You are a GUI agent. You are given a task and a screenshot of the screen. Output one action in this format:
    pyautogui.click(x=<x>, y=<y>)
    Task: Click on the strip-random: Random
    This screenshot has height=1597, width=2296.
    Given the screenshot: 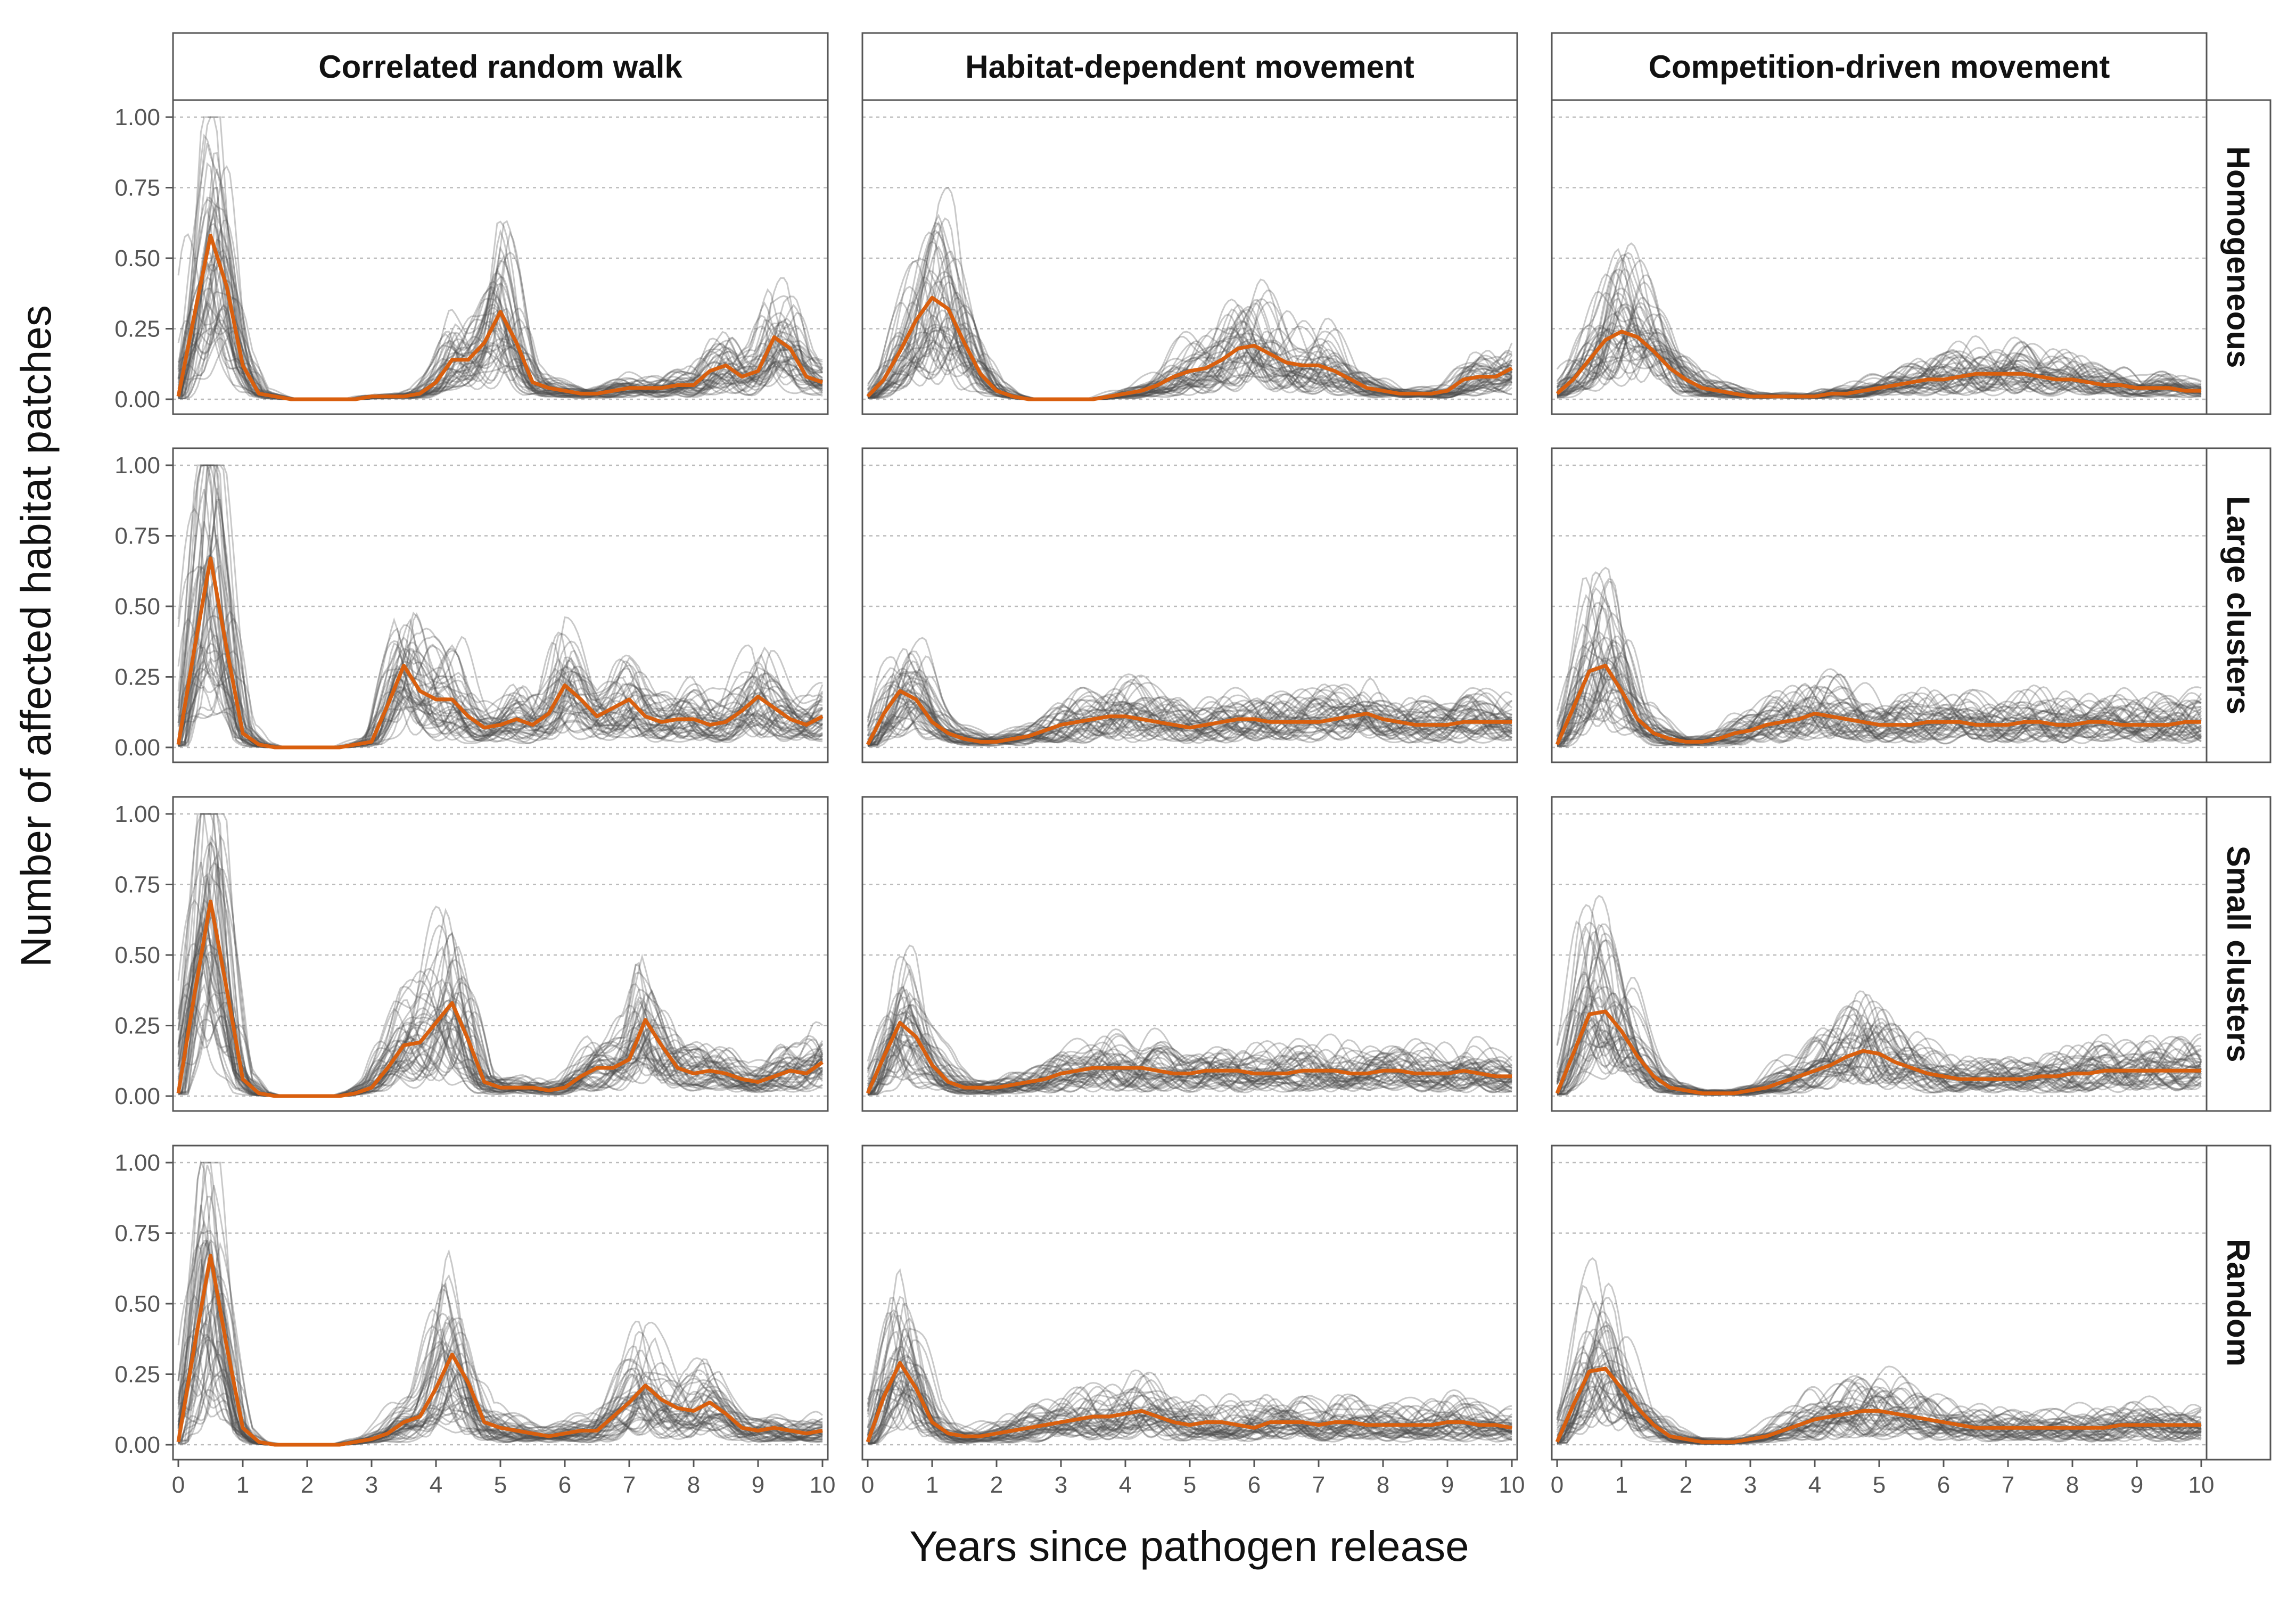 What is the action you would take?
    pyautogui.click(x=2239, y=1303)
    